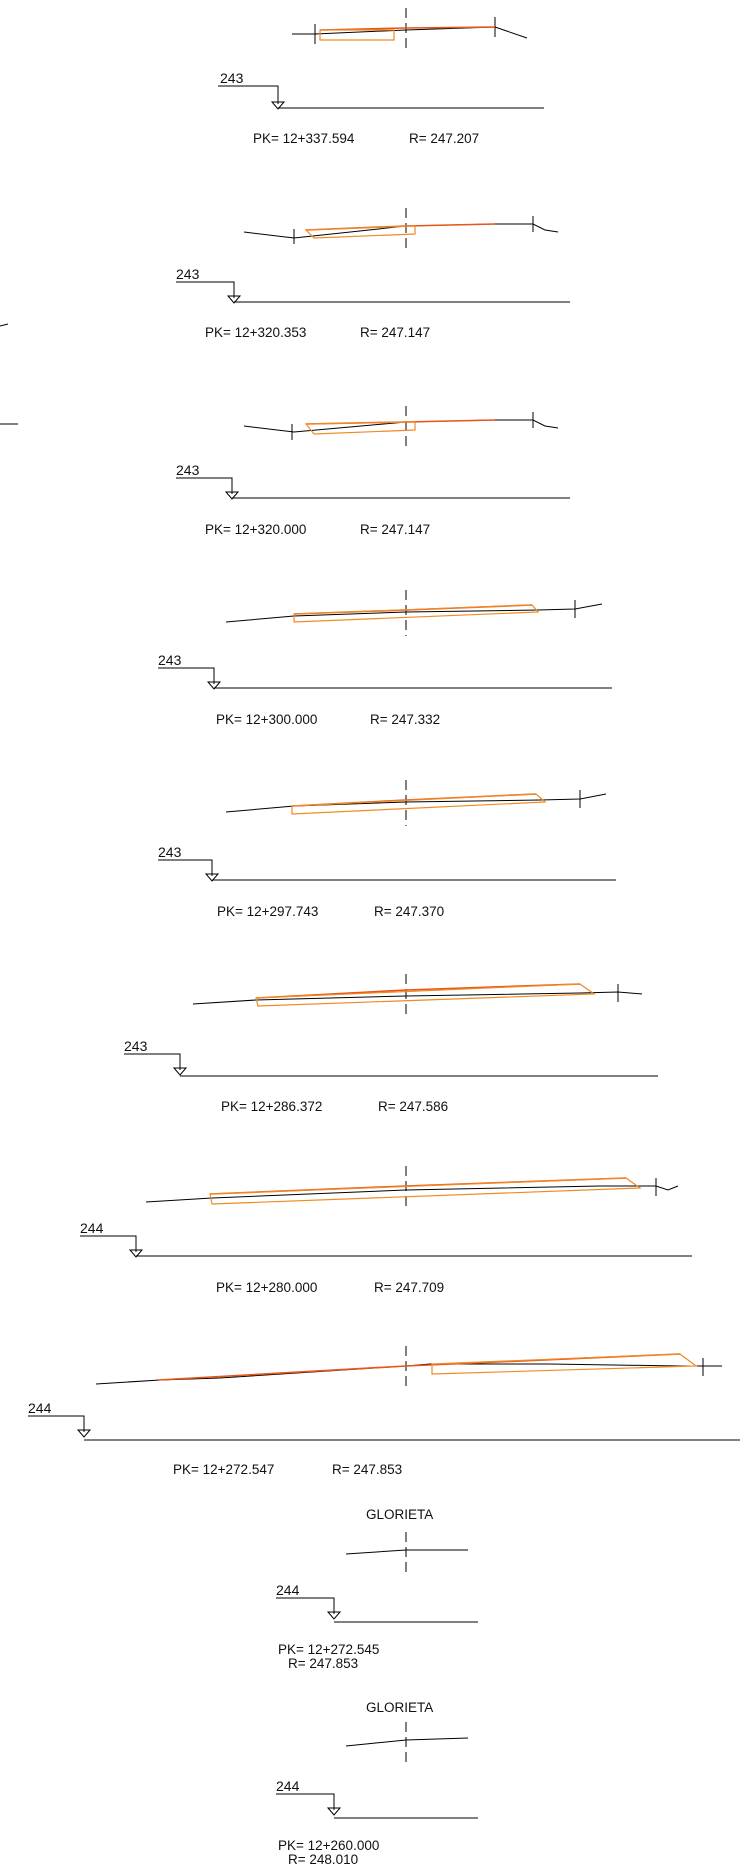 The image size is (748, 1876). I want to click on station-pk: PK= 12+320.353, so click(255, 332).